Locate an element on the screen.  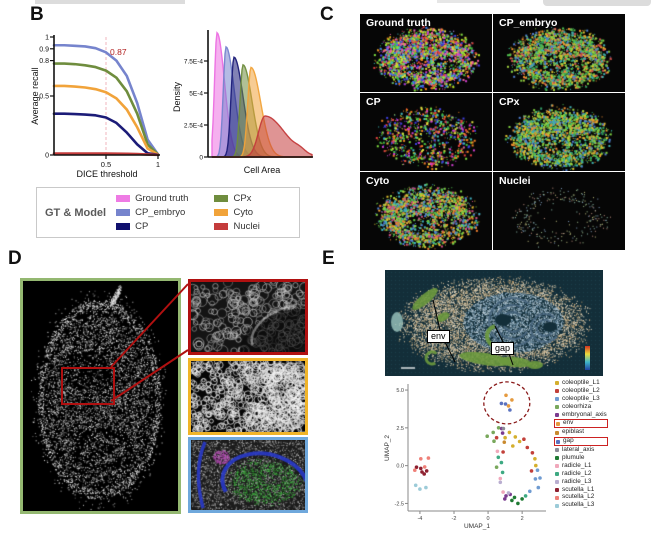
svg-text: -4 is located at coordinates (419, 519).